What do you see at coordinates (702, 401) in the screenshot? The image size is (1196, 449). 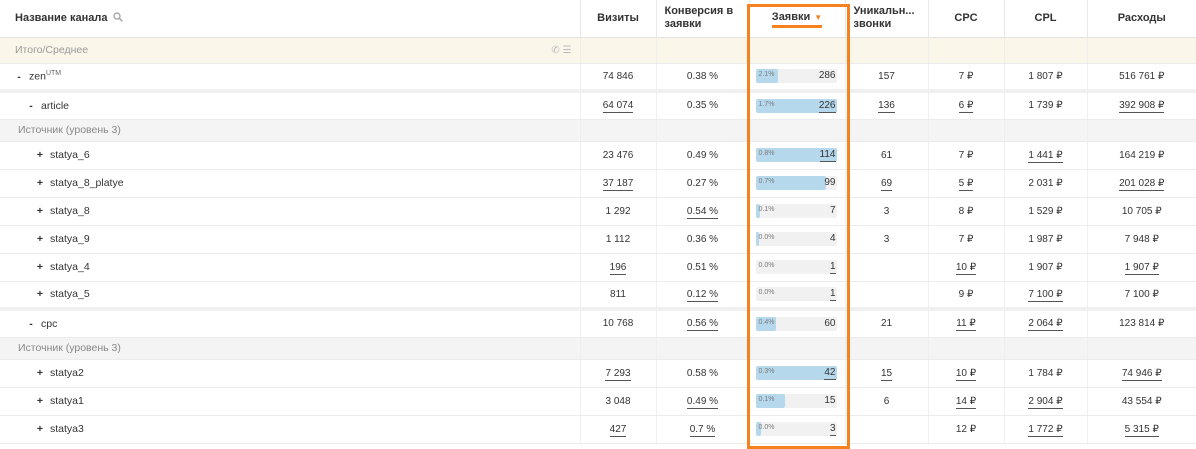 I see `cell-conv: 0.49 %` at bounding box center [702, 401].